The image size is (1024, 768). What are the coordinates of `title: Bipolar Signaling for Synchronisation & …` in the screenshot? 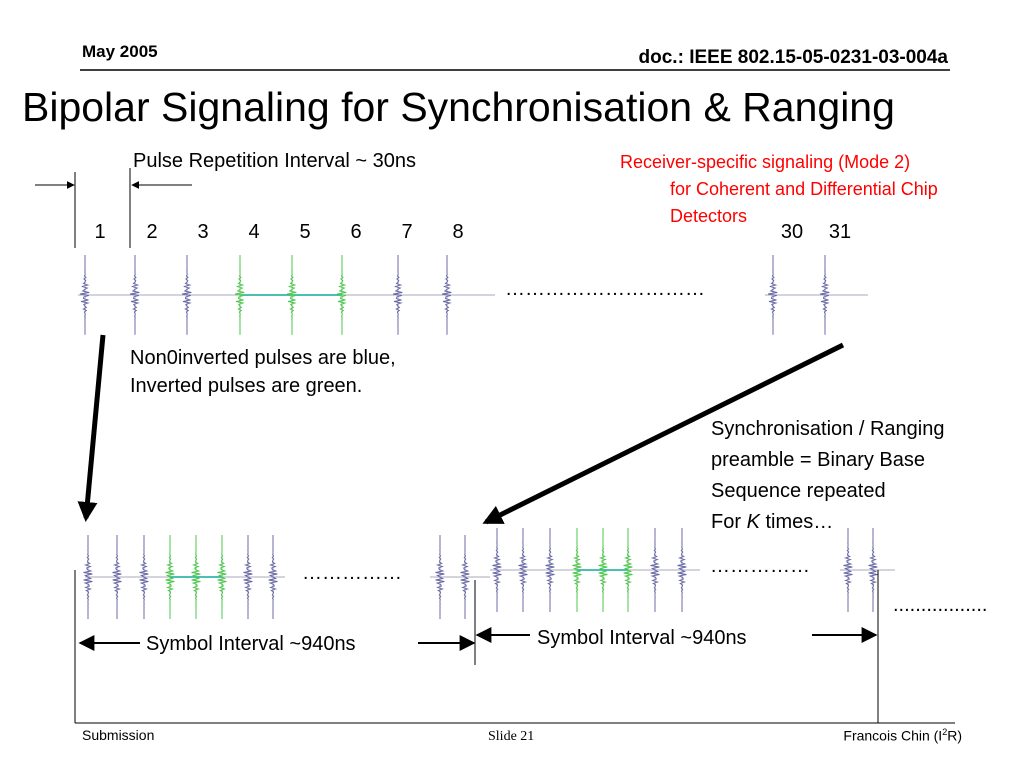 It's located at (458, 107).